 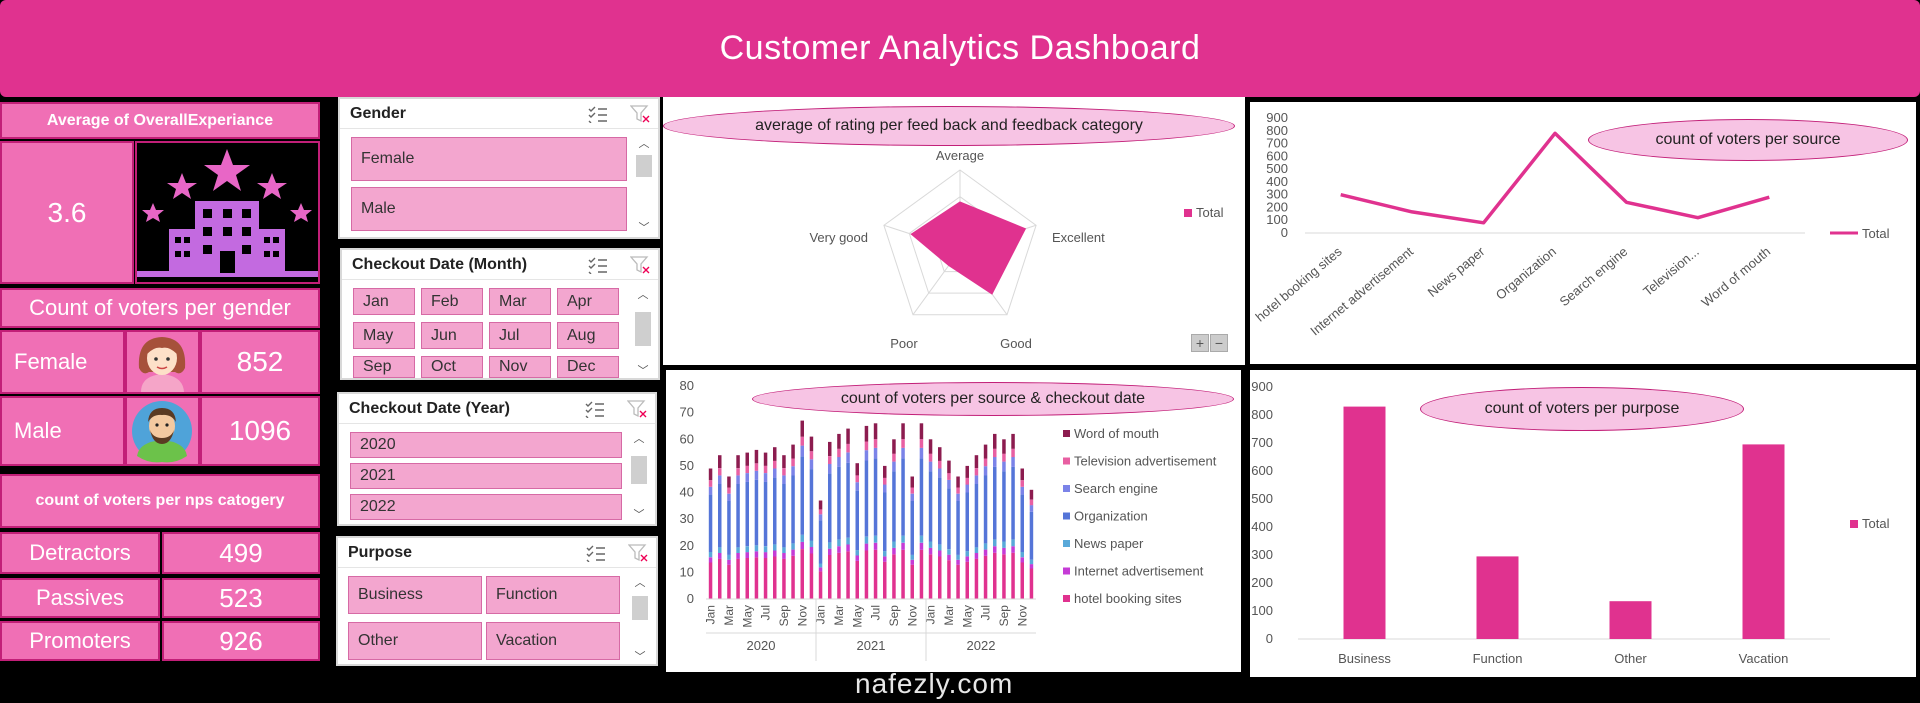 What do you see at coordinates (415, 641) in the screenshot?
I see `slicer-item-other: Other` at bounding box center [415, 641].